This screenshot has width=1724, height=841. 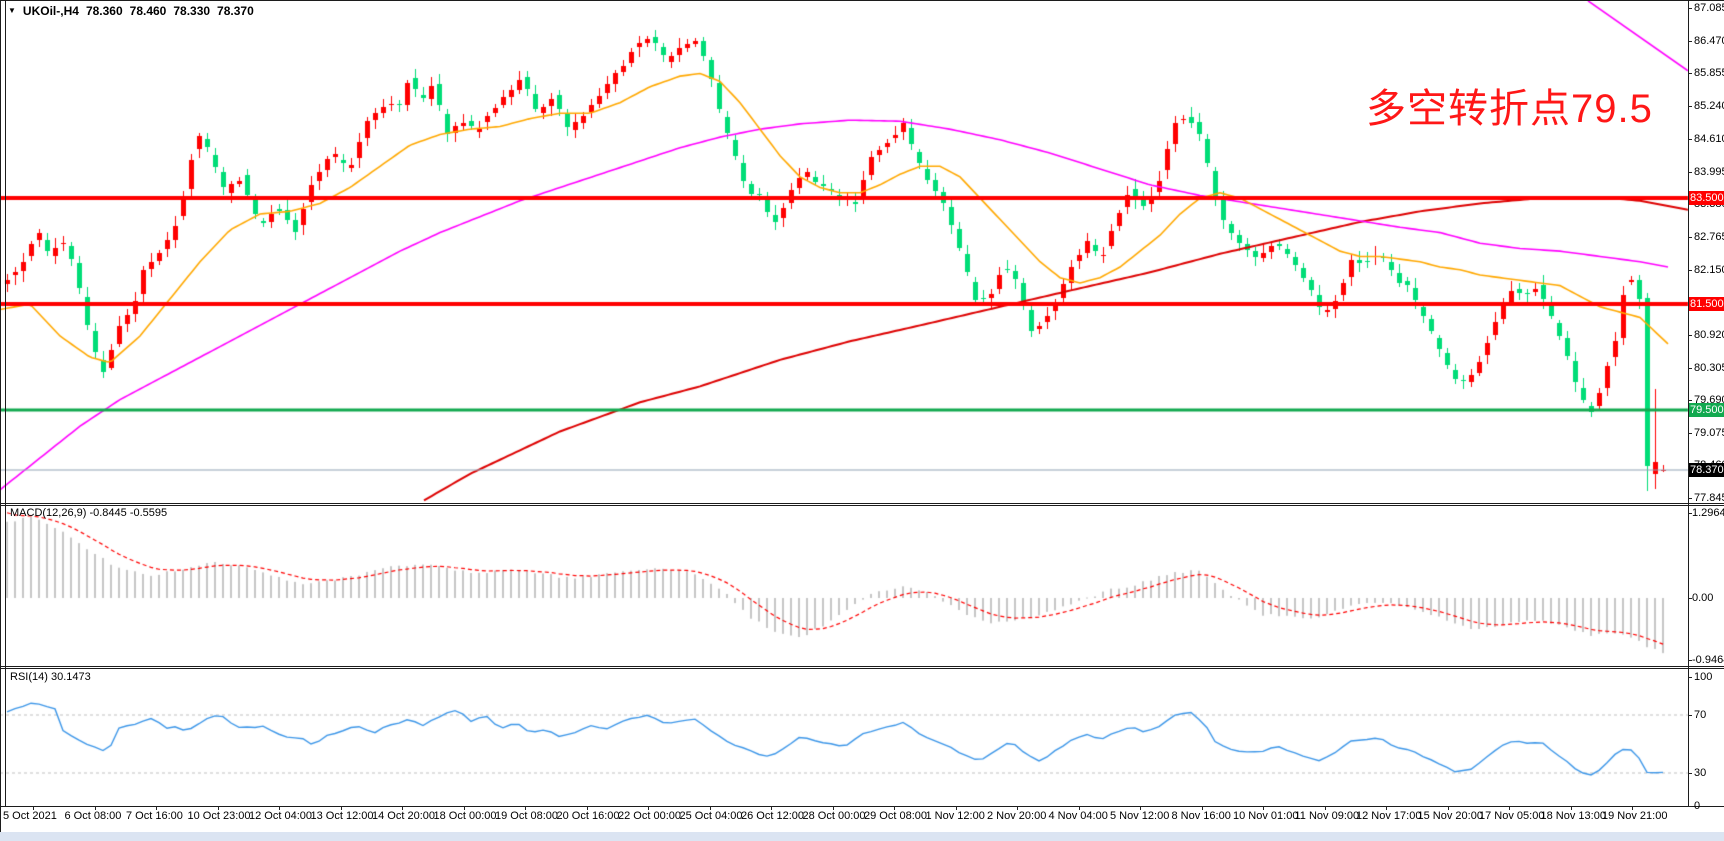 I want to click on window-left-border, so click(x=0, y=416).